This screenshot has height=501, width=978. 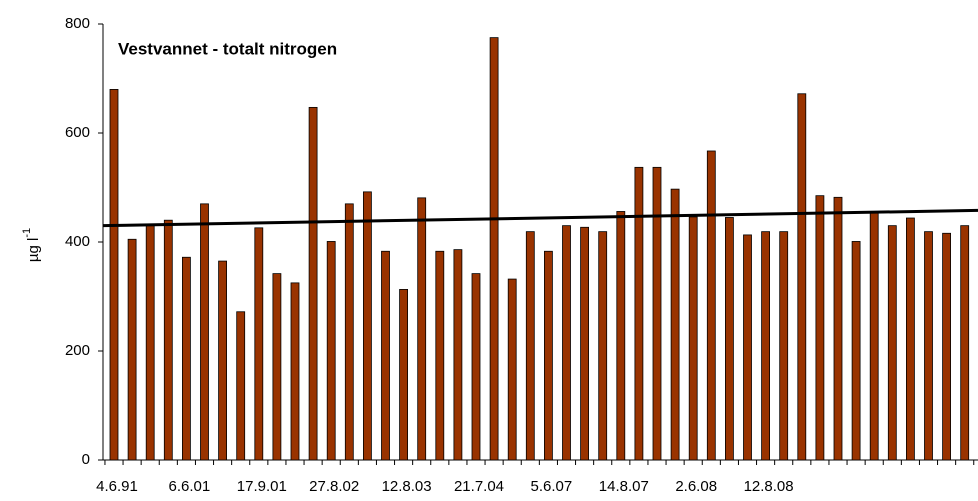 What do you see at coordinates (552, 486) in the screenshot?
I see `x-tick-label: 5.6.07` at bounding box center [552, 486].